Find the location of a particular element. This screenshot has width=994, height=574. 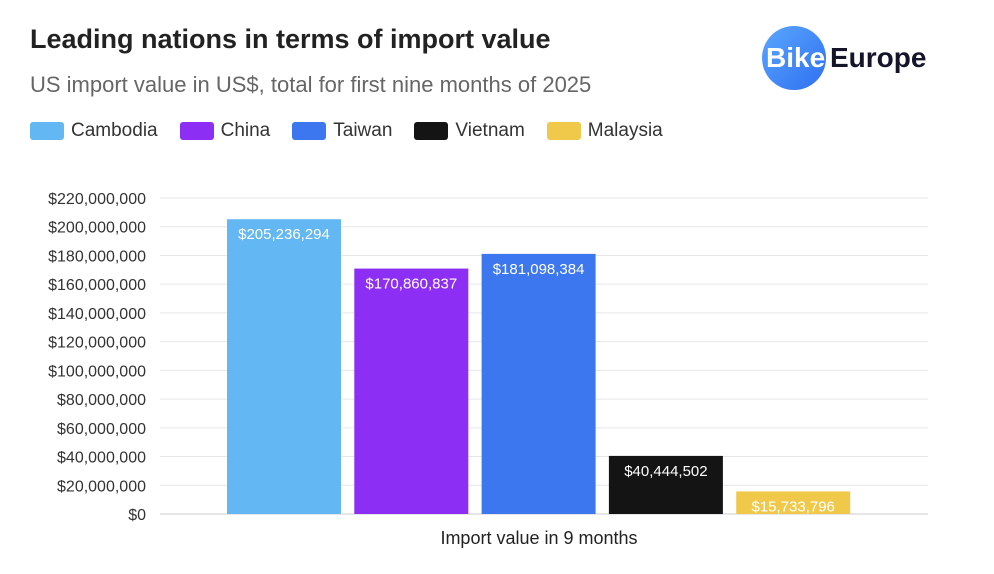

data-label: $15,733,796 is located at coordinates (792, 506).